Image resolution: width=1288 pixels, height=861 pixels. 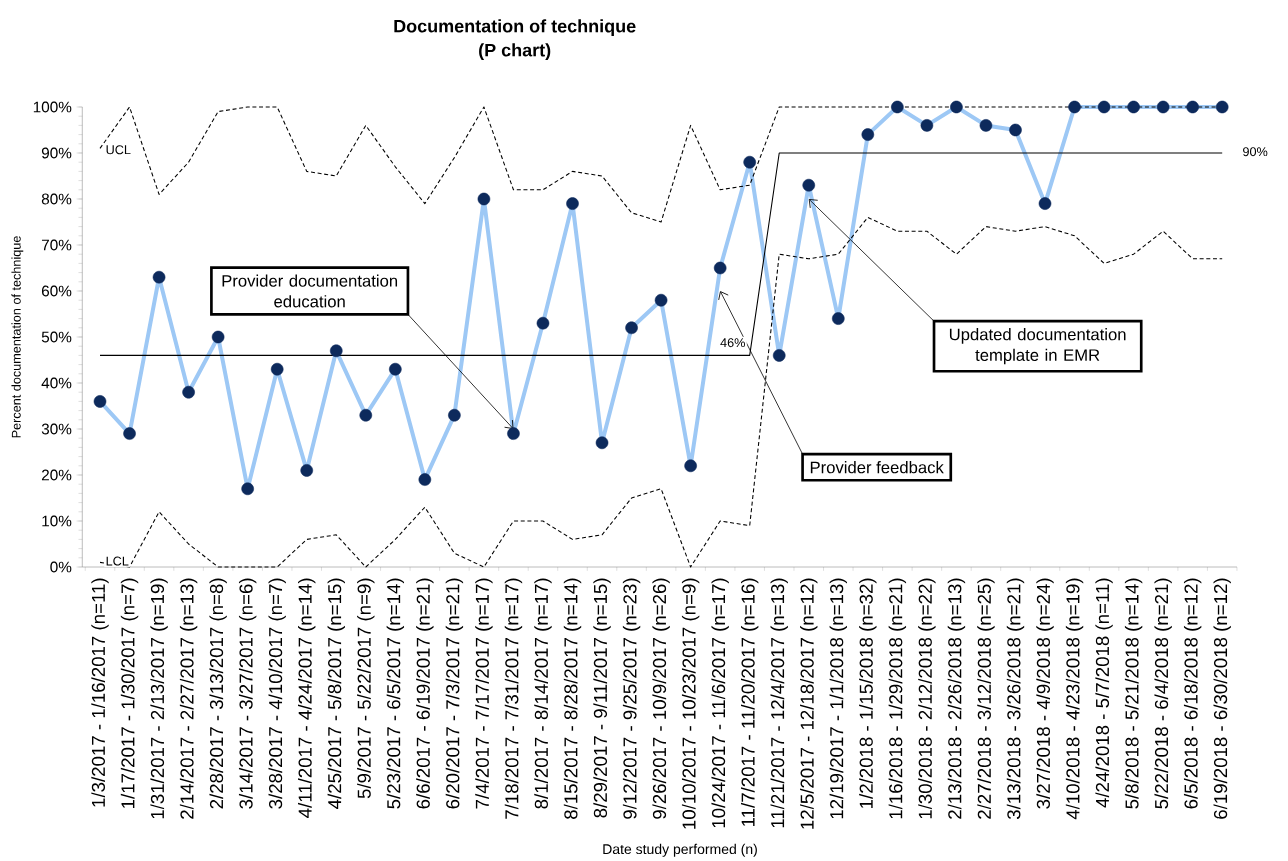 What do you see at coordinates (809, 703) in the screenshot?
I see `x-tick-label: 12/5/2017 - 12/18/2017 (n=12)` at bounding box center [809, 703].